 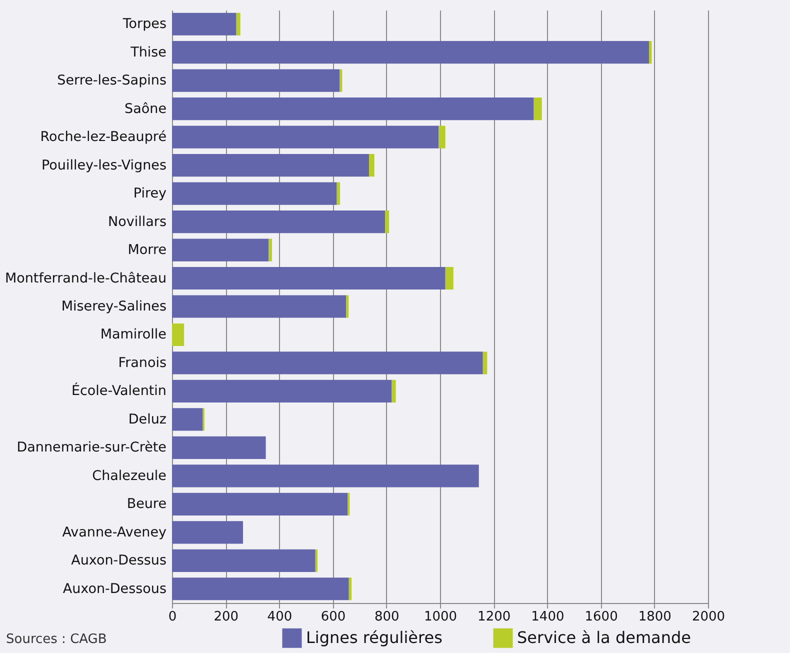 What do you see at coordinates (146, 504) in the screenshot?
I see `y-tick-label: Beure` at bounding box center [146, 504].